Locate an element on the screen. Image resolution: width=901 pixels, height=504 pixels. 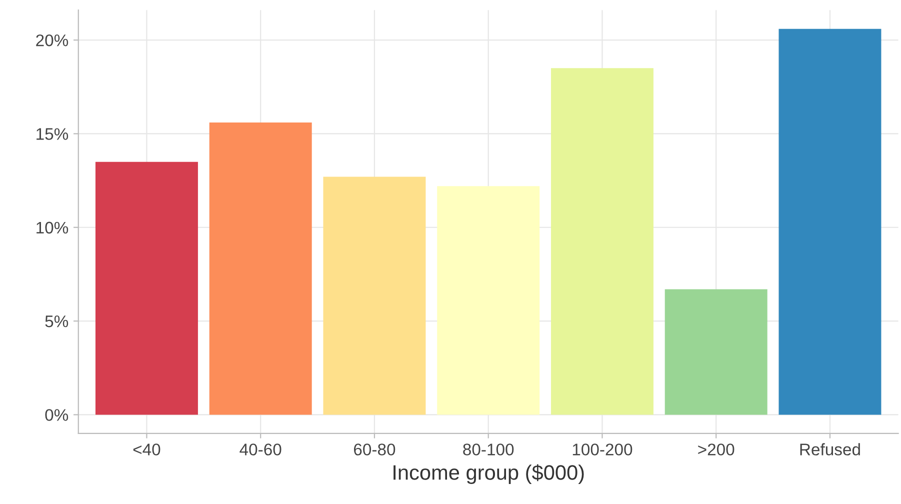
y-tick-label: 15% is located at coordinates (52, 134).